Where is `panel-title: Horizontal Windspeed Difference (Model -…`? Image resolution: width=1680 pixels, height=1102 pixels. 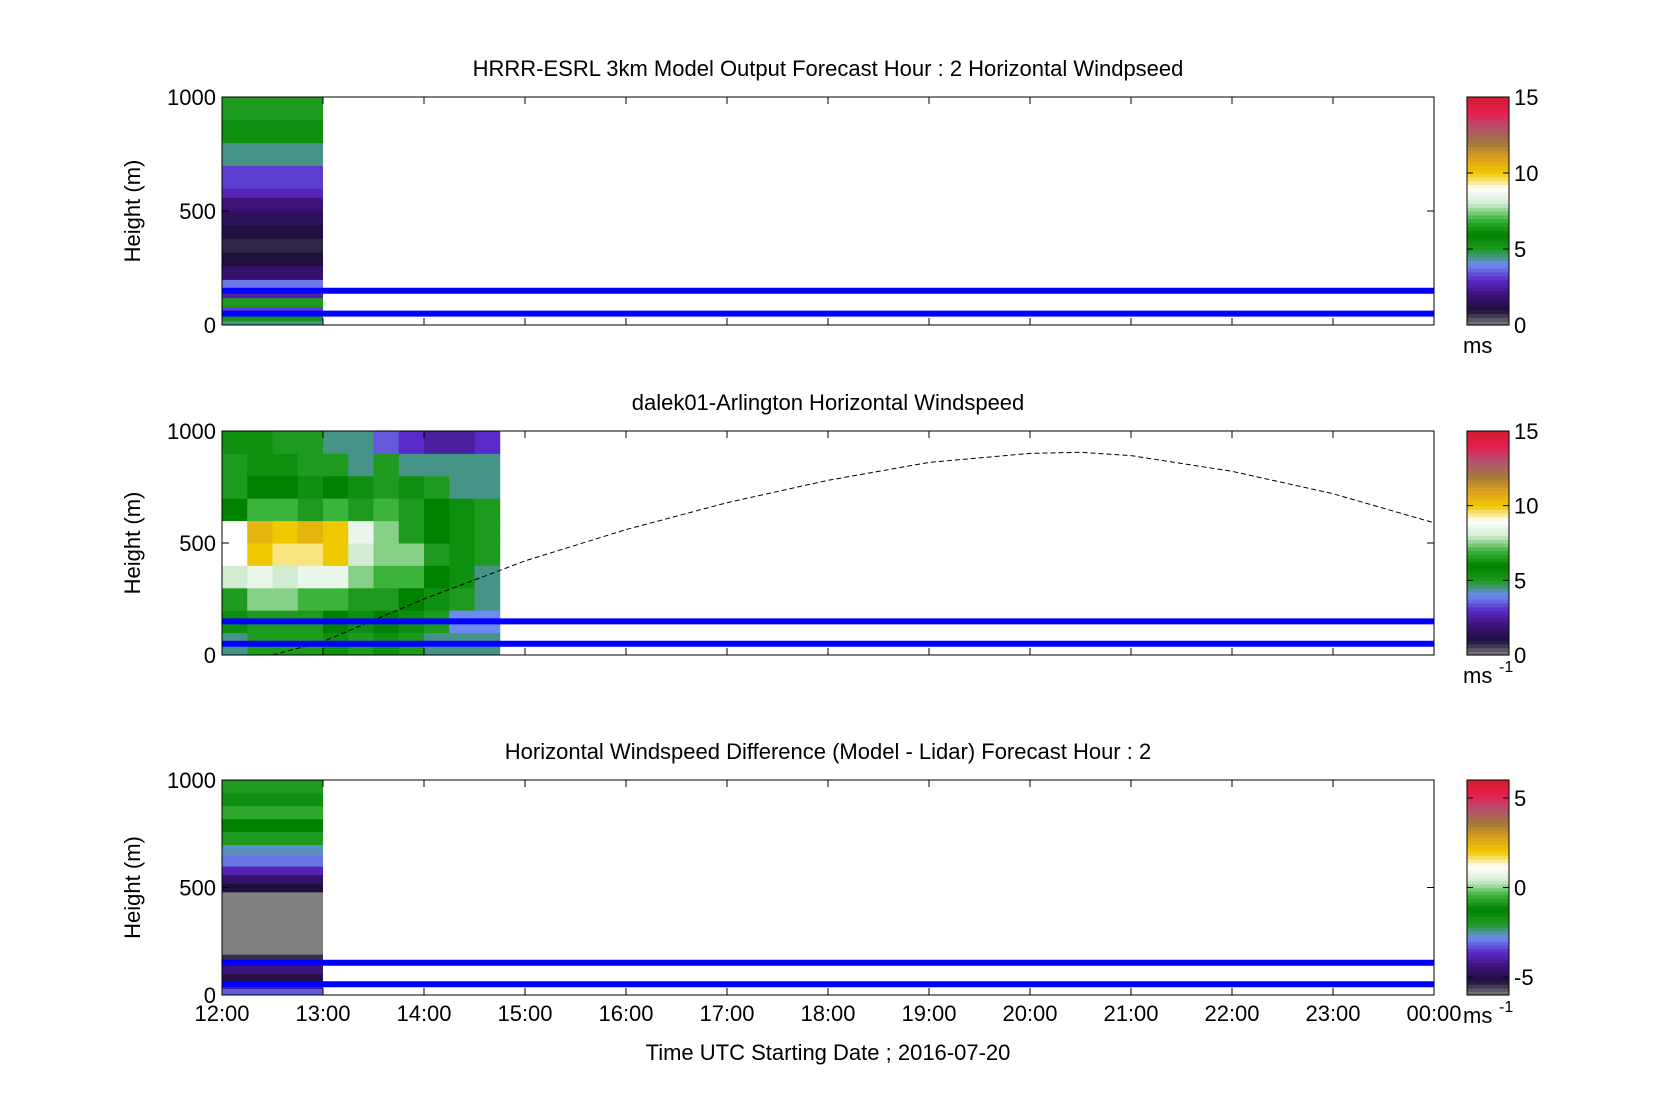 panel-title: Horizontal Windspeed Difference (Model -… is located at coordinates (828, 751).